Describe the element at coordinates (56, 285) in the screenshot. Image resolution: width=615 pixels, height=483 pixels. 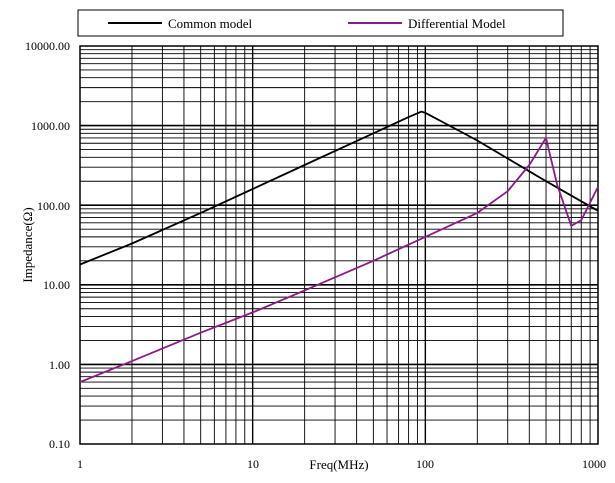
I see `y-tick-label: 10.00` at that location.